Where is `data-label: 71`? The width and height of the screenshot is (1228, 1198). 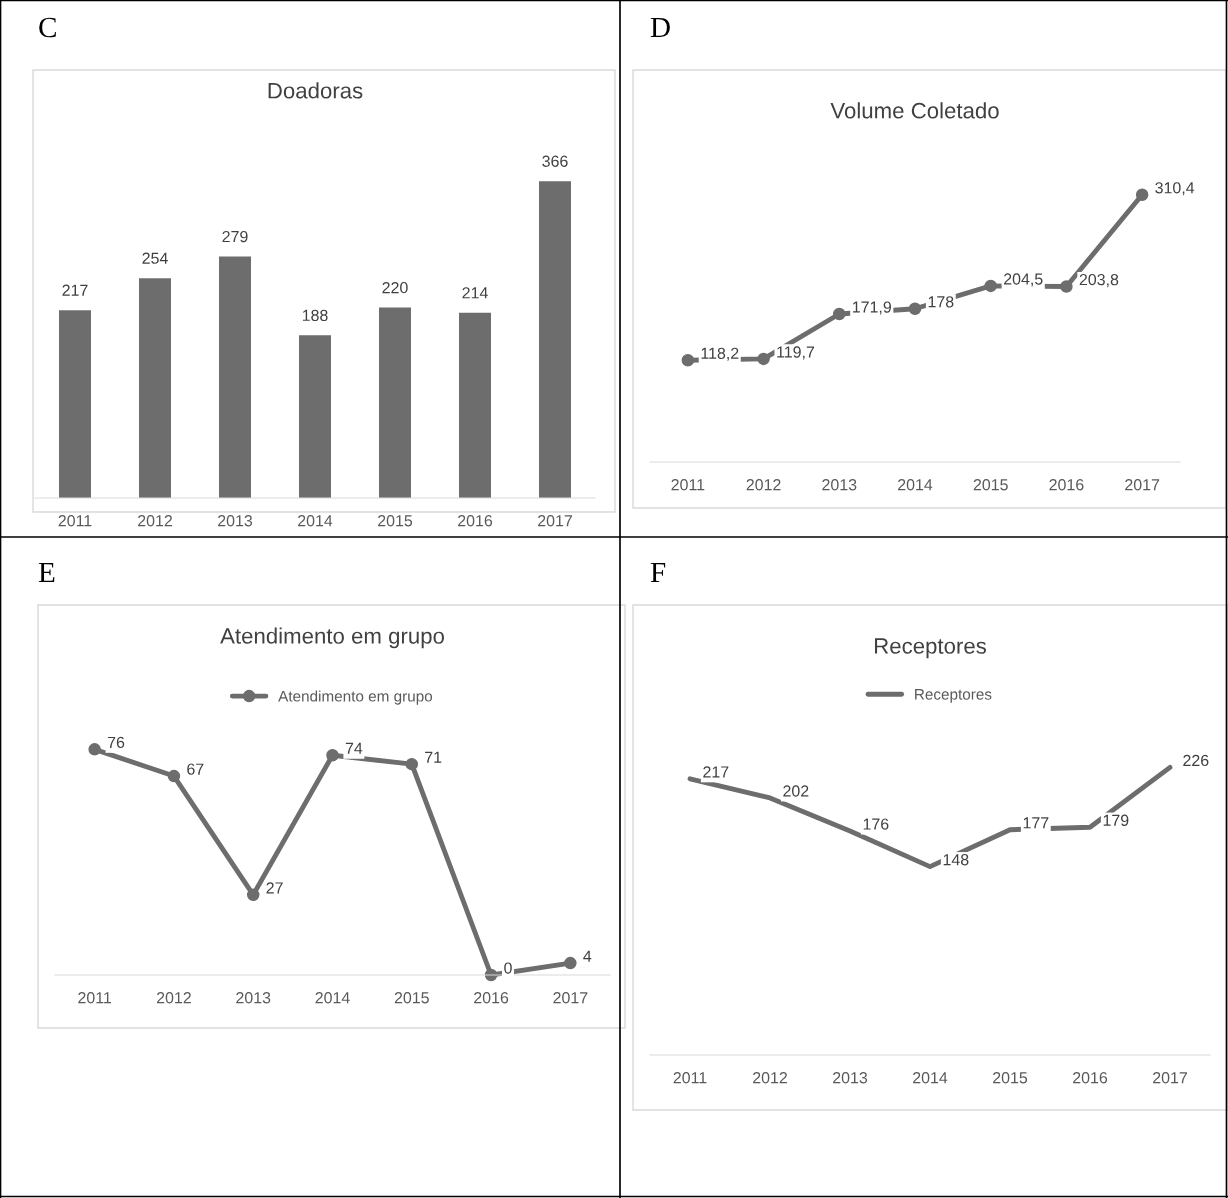
data-label: 71 is located at coordinates (433, 757).